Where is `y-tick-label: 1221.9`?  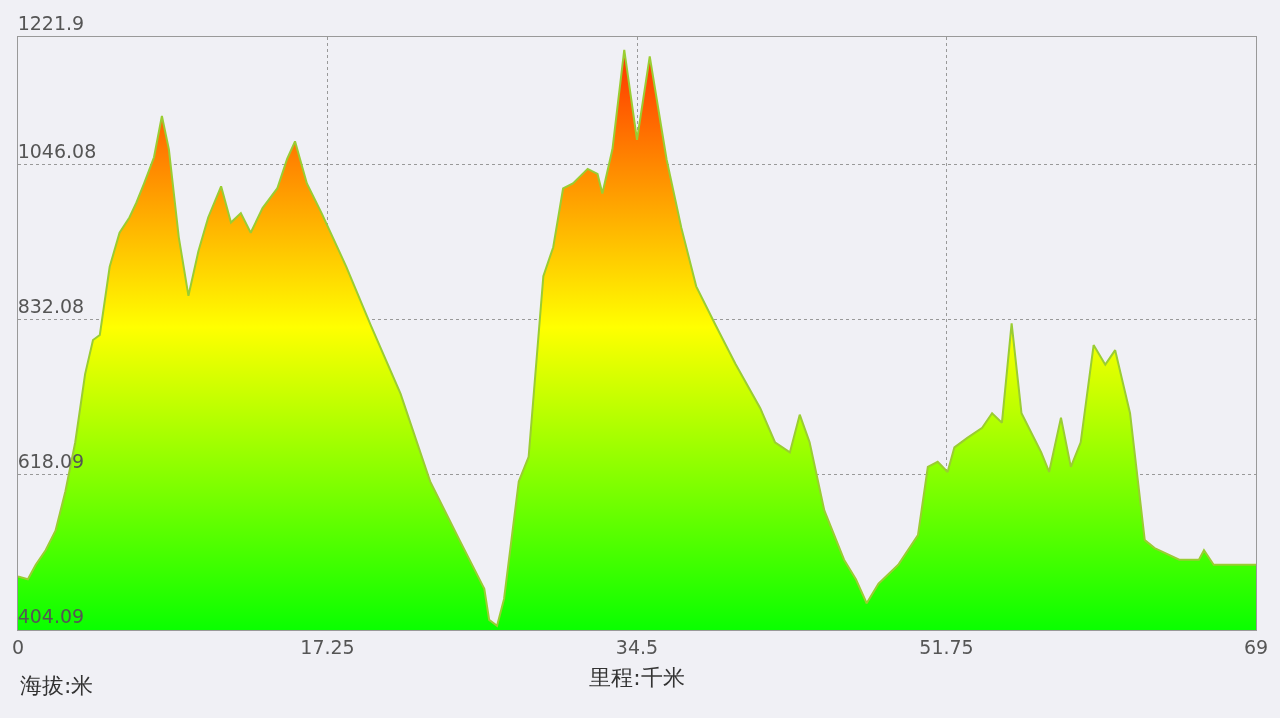
y-tick-label: 1221.9 is located at coordinates (51, 23).